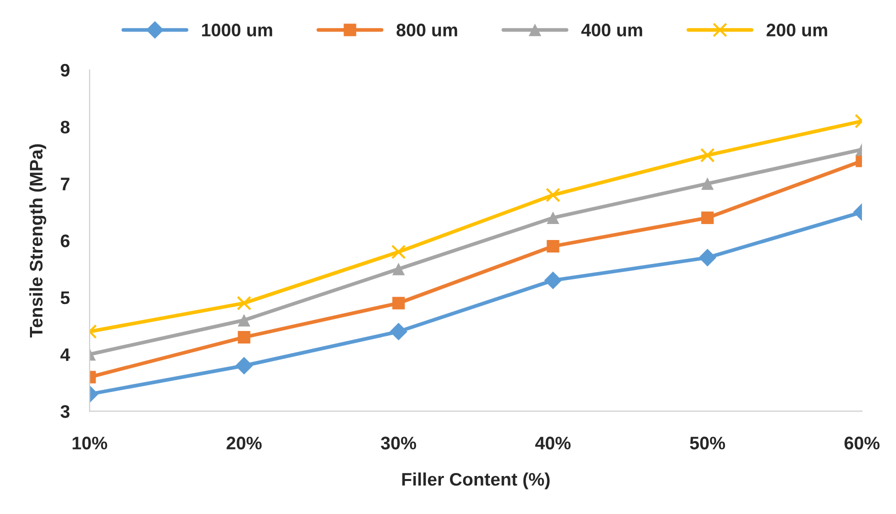  Describe the element at coordinates (65, 127) in the screenshot. I see `y-tick-label: 8` at that location.